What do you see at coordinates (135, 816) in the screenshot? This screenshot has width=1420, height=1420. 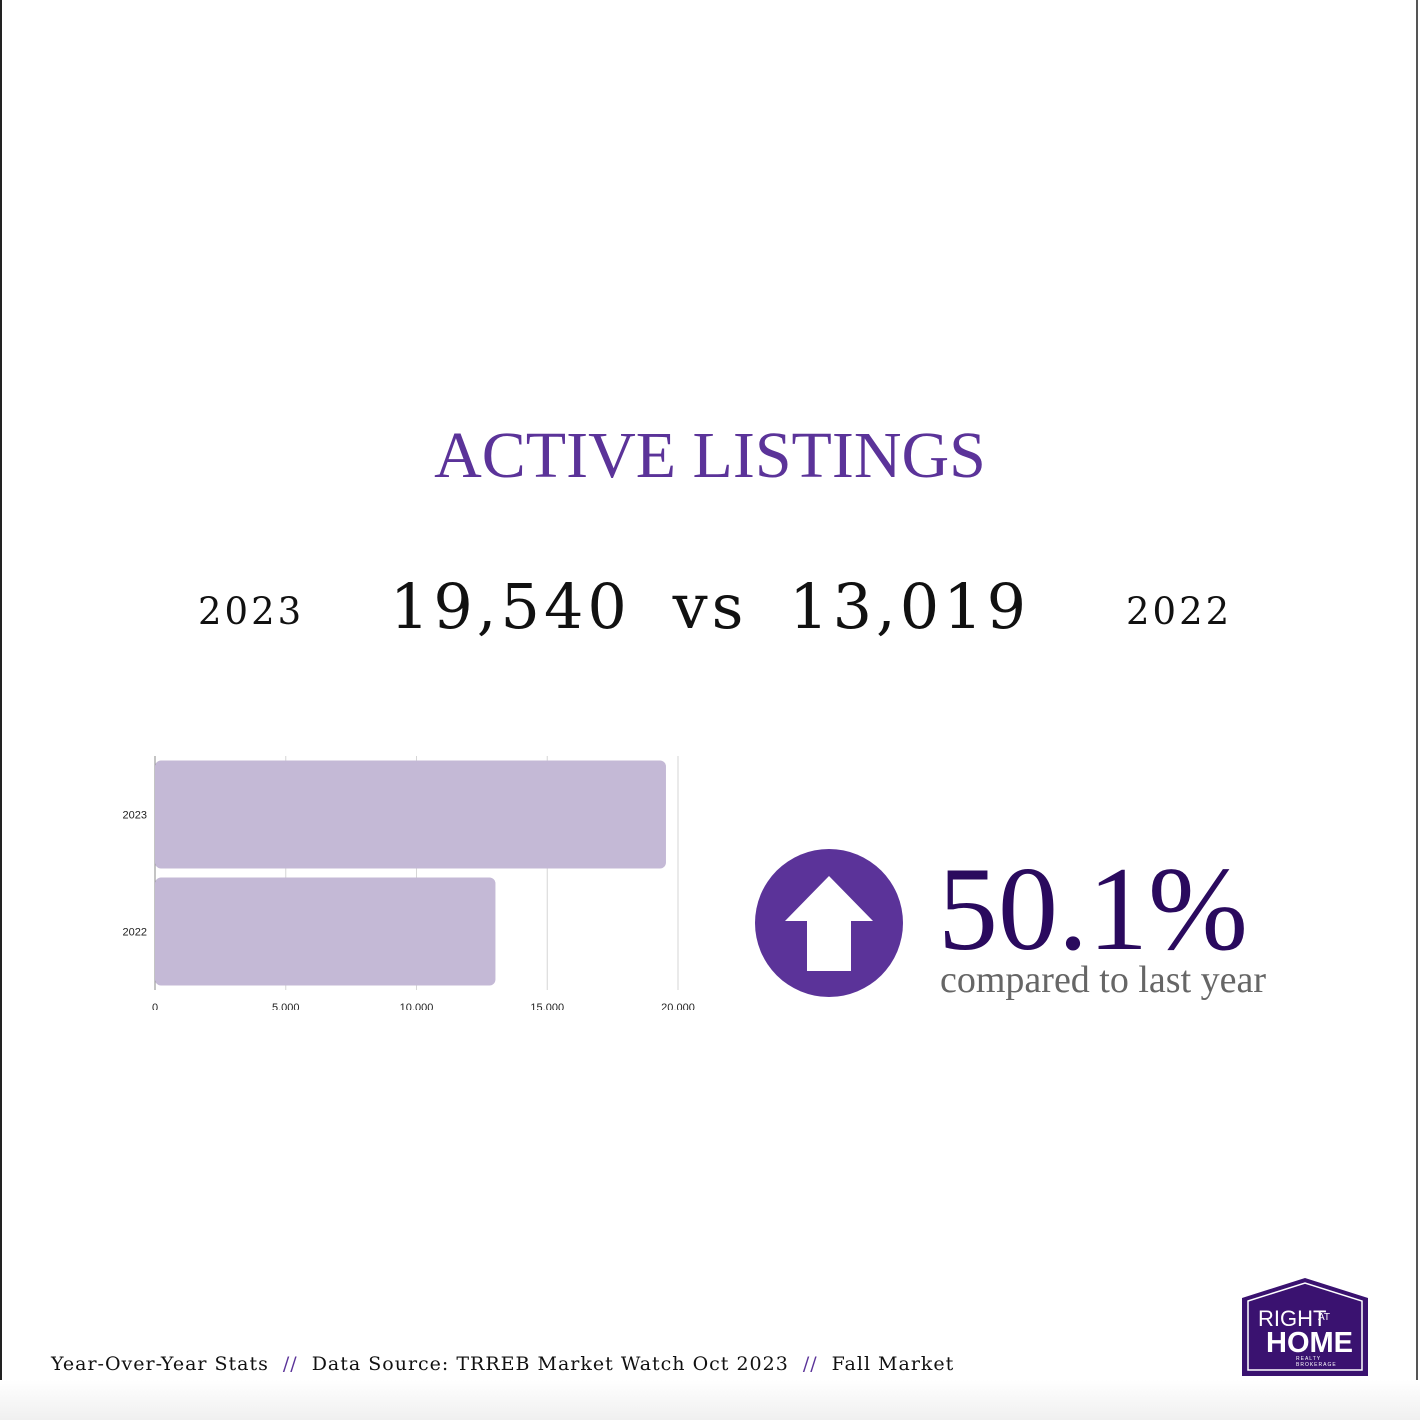 I see `category-label: 2023` at bounding box center [135, 816].